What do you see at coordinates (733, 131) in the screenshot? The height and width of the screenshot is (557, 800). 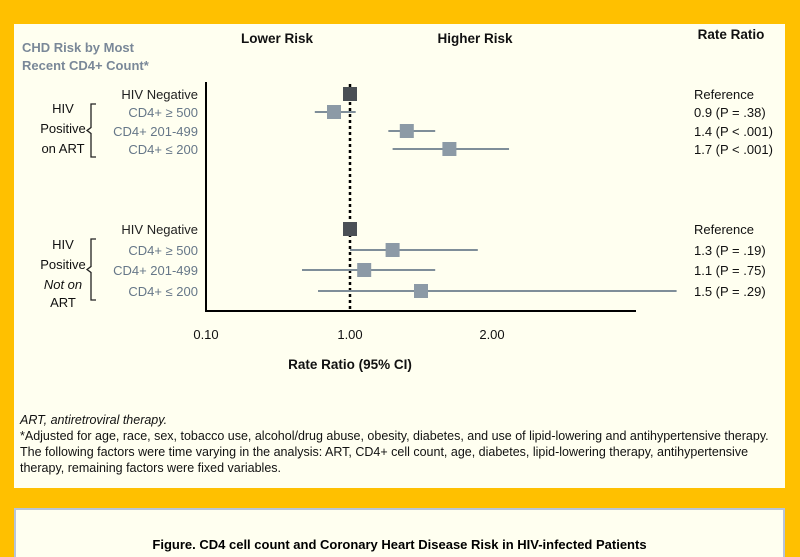 I see `rate-ratio-value: 1.4 (P < .001)` at bounding box center [733, 131].